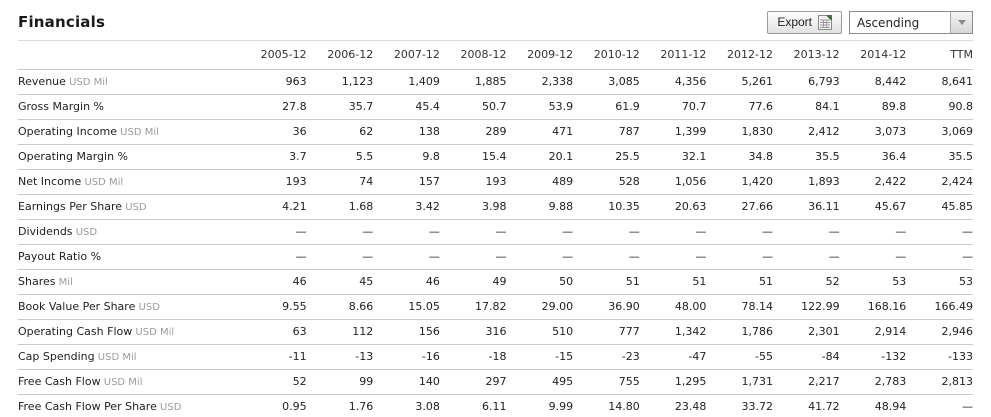 This screenshot has width=991, height=417. Describe the element at coordinates (129, 82) in the screenshot. I see `row-label: Revenue USD Mil` at that location.